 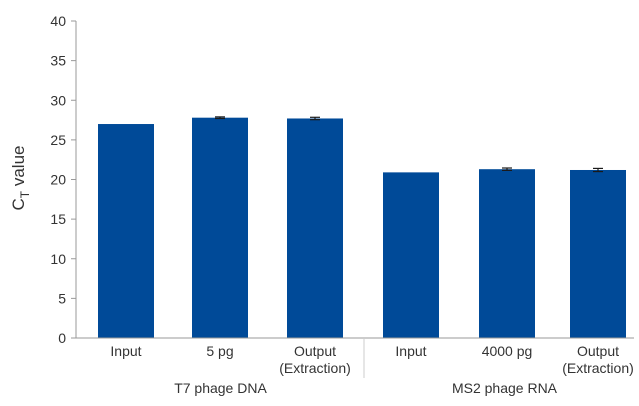 I want to click on y-axis-label: CT value, so click(x=20, y=178).